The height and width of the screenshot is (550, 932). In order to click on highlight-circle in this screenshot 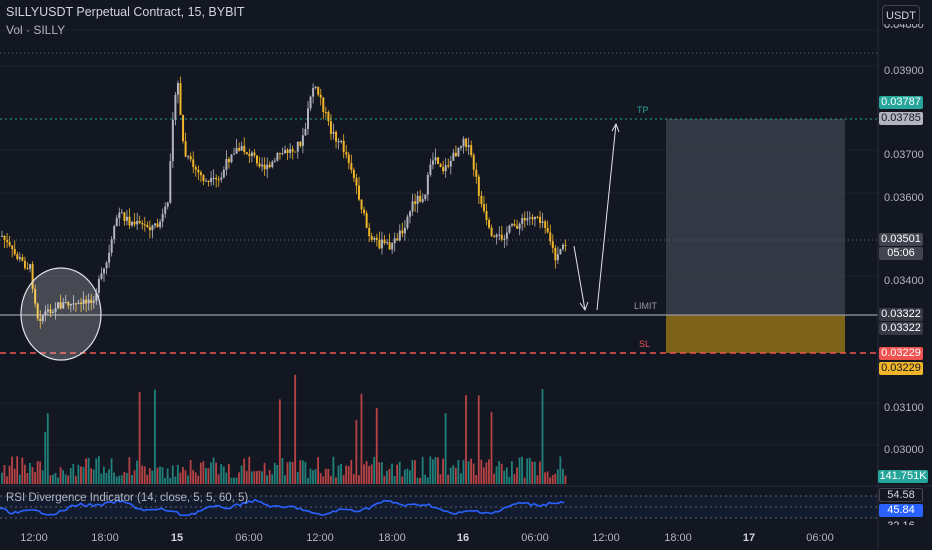, I will do `click(61, 314)`.